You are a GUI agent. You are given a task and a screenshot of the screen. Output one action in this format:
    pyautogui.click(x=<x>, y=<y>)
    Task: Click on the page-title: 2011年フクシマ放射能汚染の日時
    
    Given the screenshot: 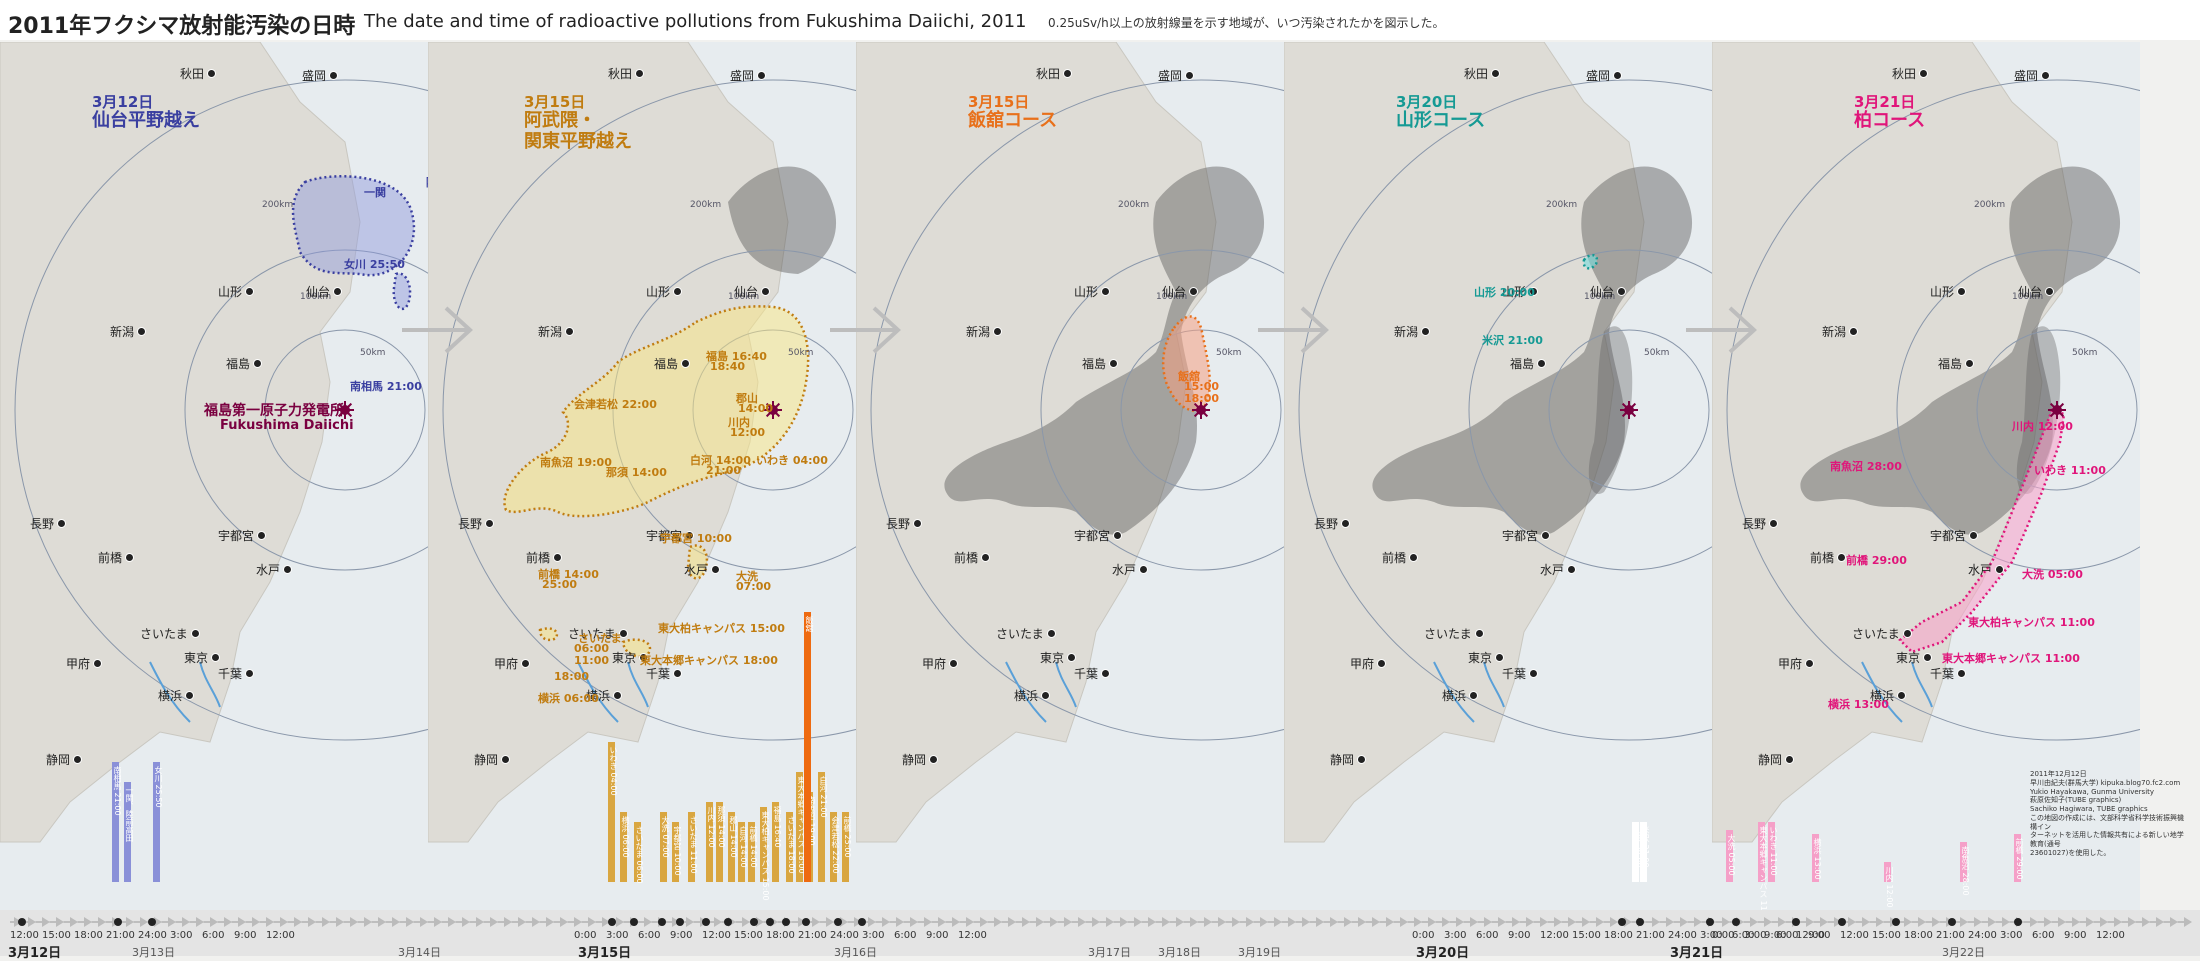 What is the action you would take?
    pyautogui.click(x=182, y=26)
    